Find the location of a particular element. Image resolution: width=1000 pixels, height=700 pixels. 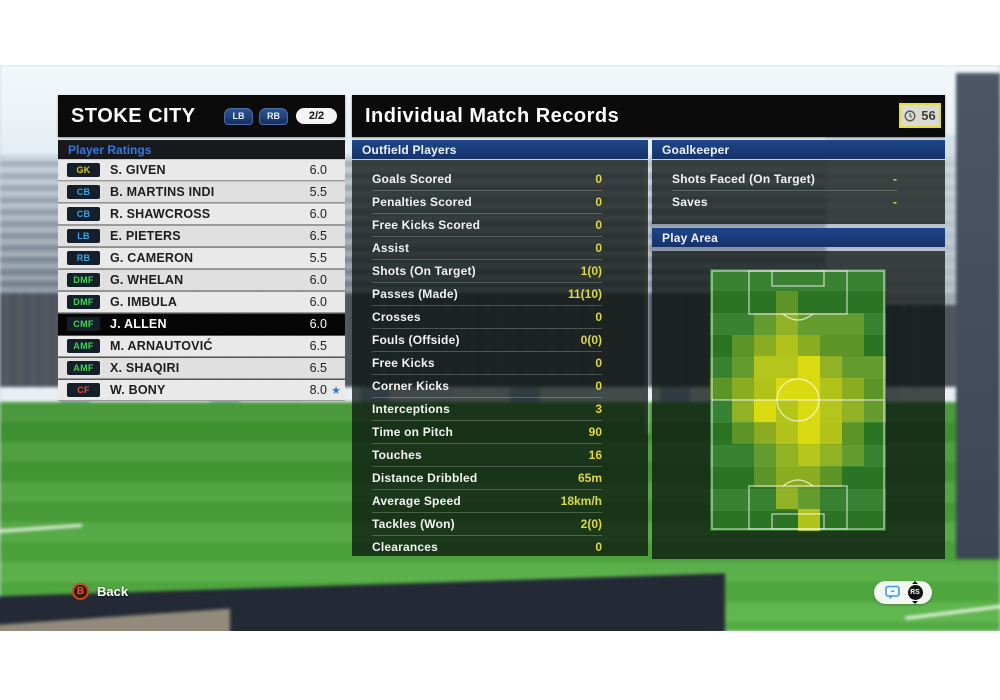

right-stick-icon: RS is located at coordinates (915, 592).